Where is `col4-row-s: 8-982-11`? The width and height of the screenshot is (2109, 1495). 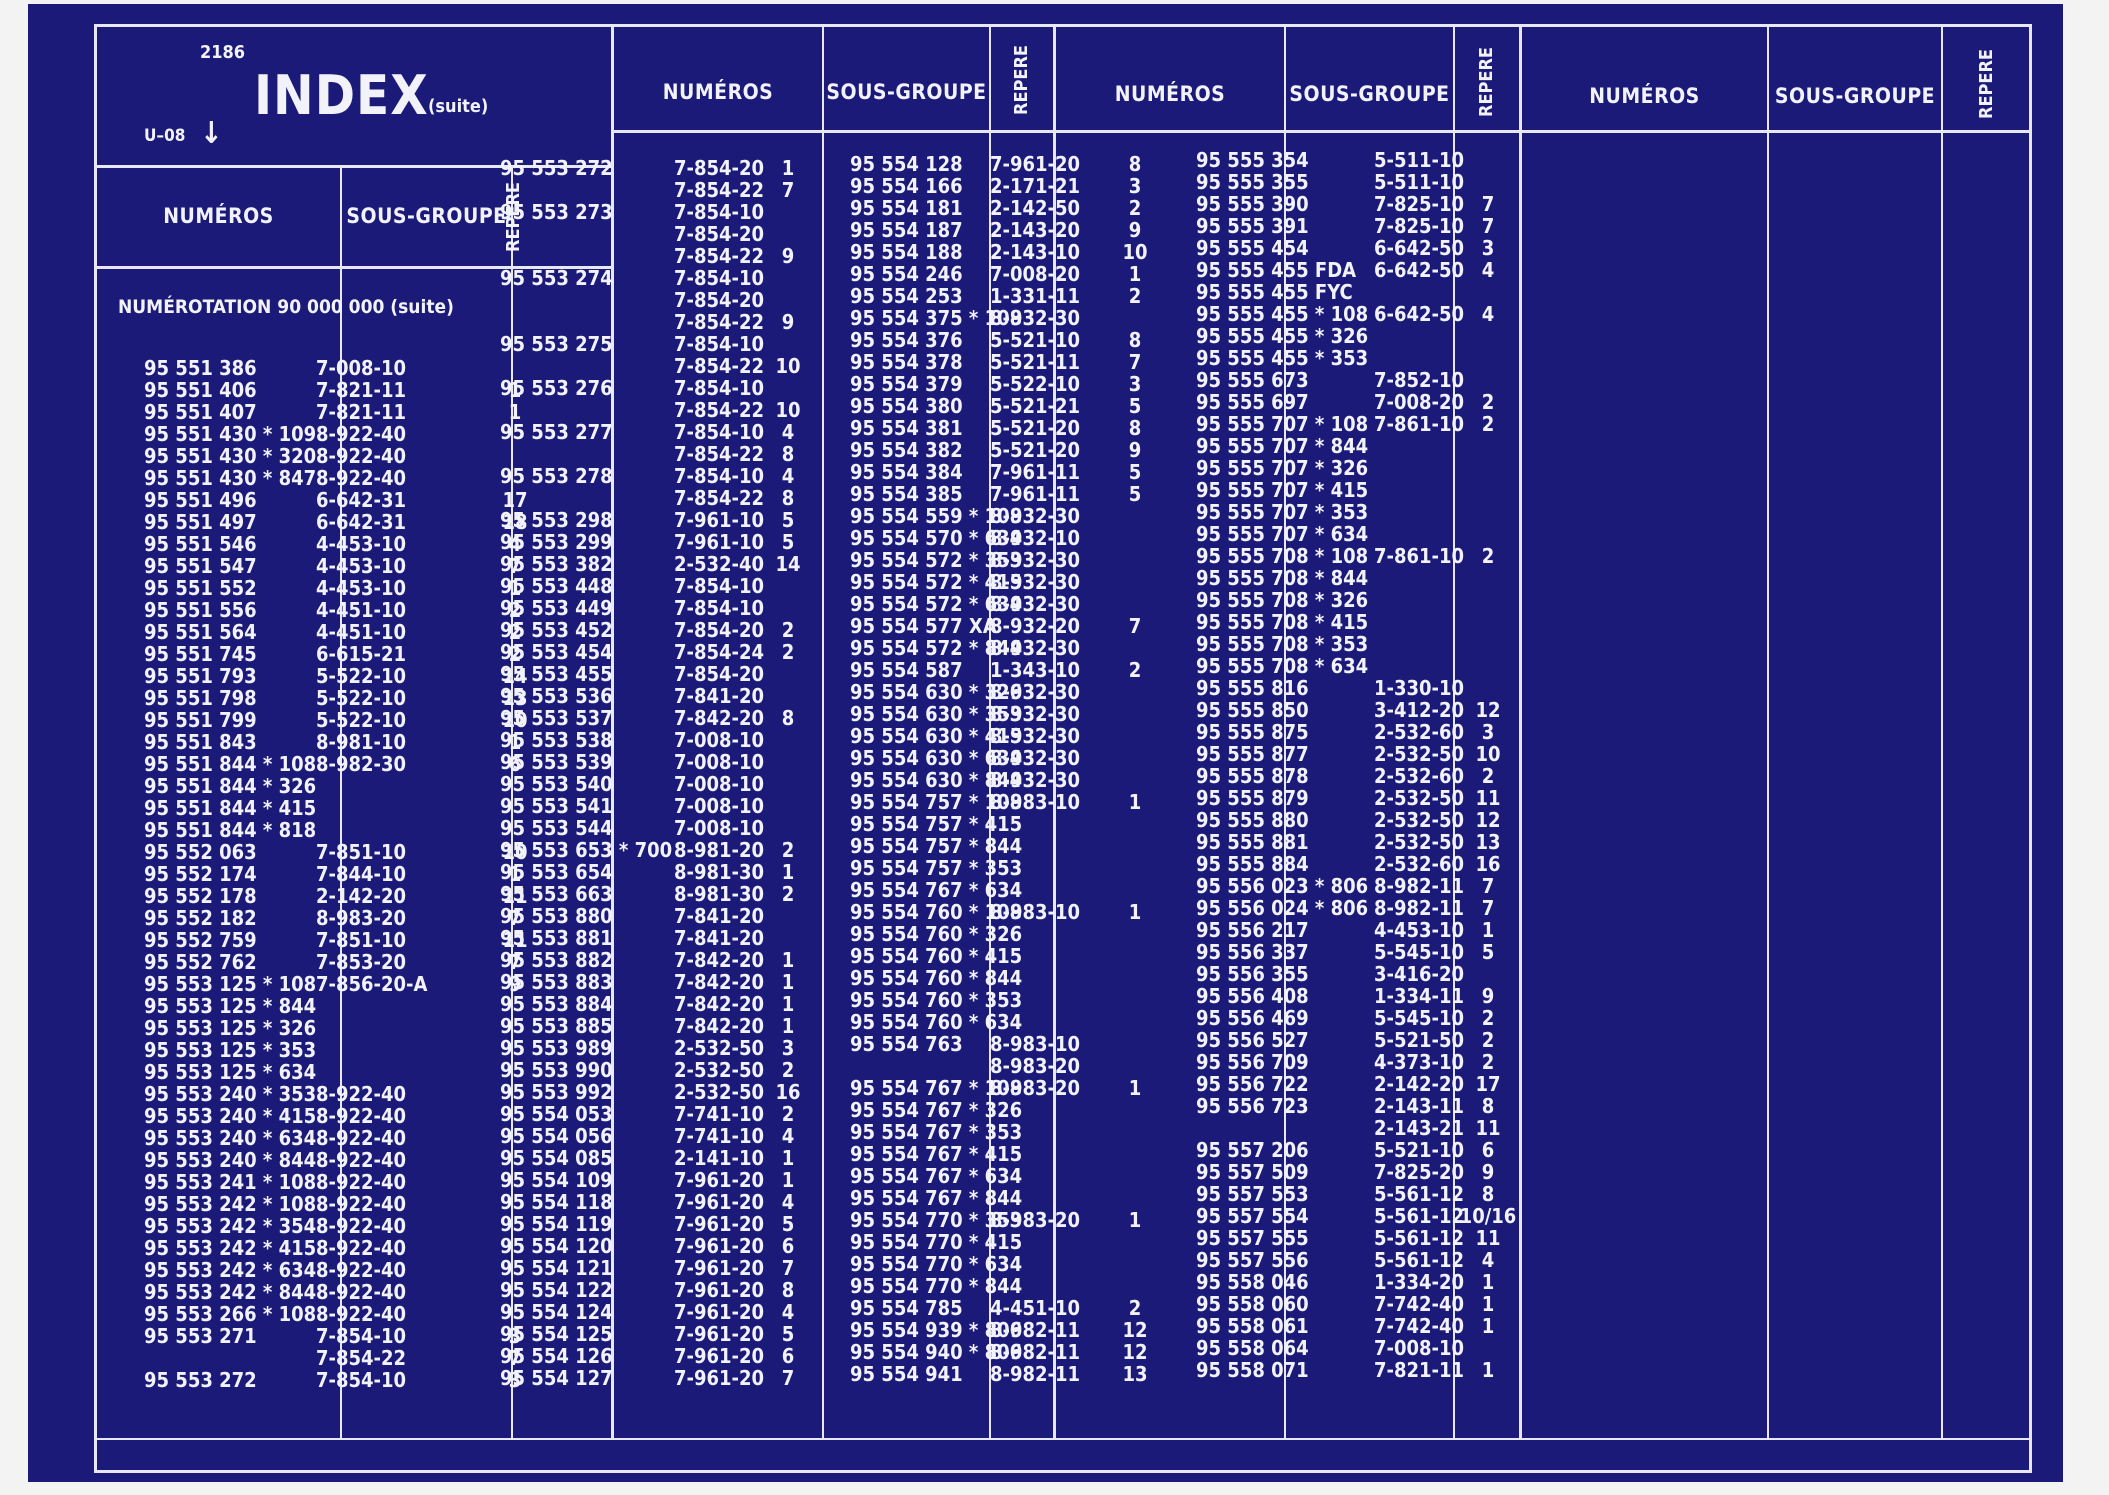
col4-row-s: 8-982-11 is located at coordinates (1419, 908).